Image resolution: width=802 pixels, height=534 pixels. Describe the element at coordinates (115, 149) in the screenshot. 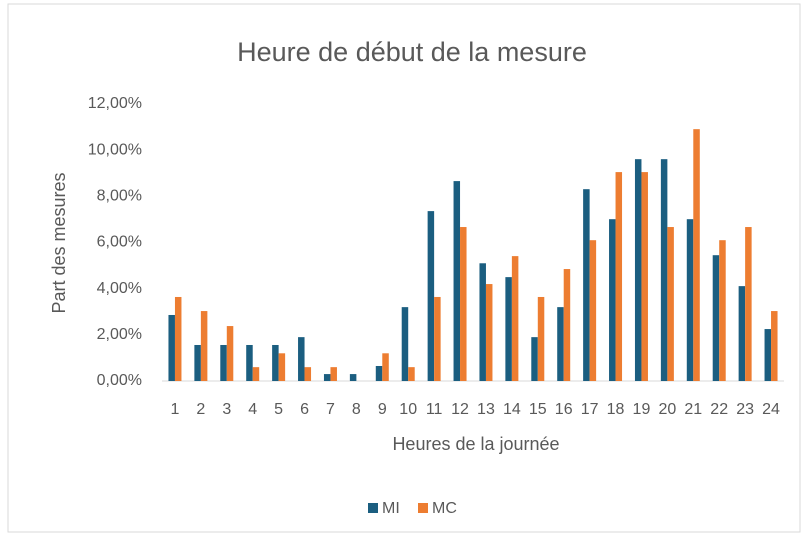

I see `y-tick-label: 10,00%` at that location.